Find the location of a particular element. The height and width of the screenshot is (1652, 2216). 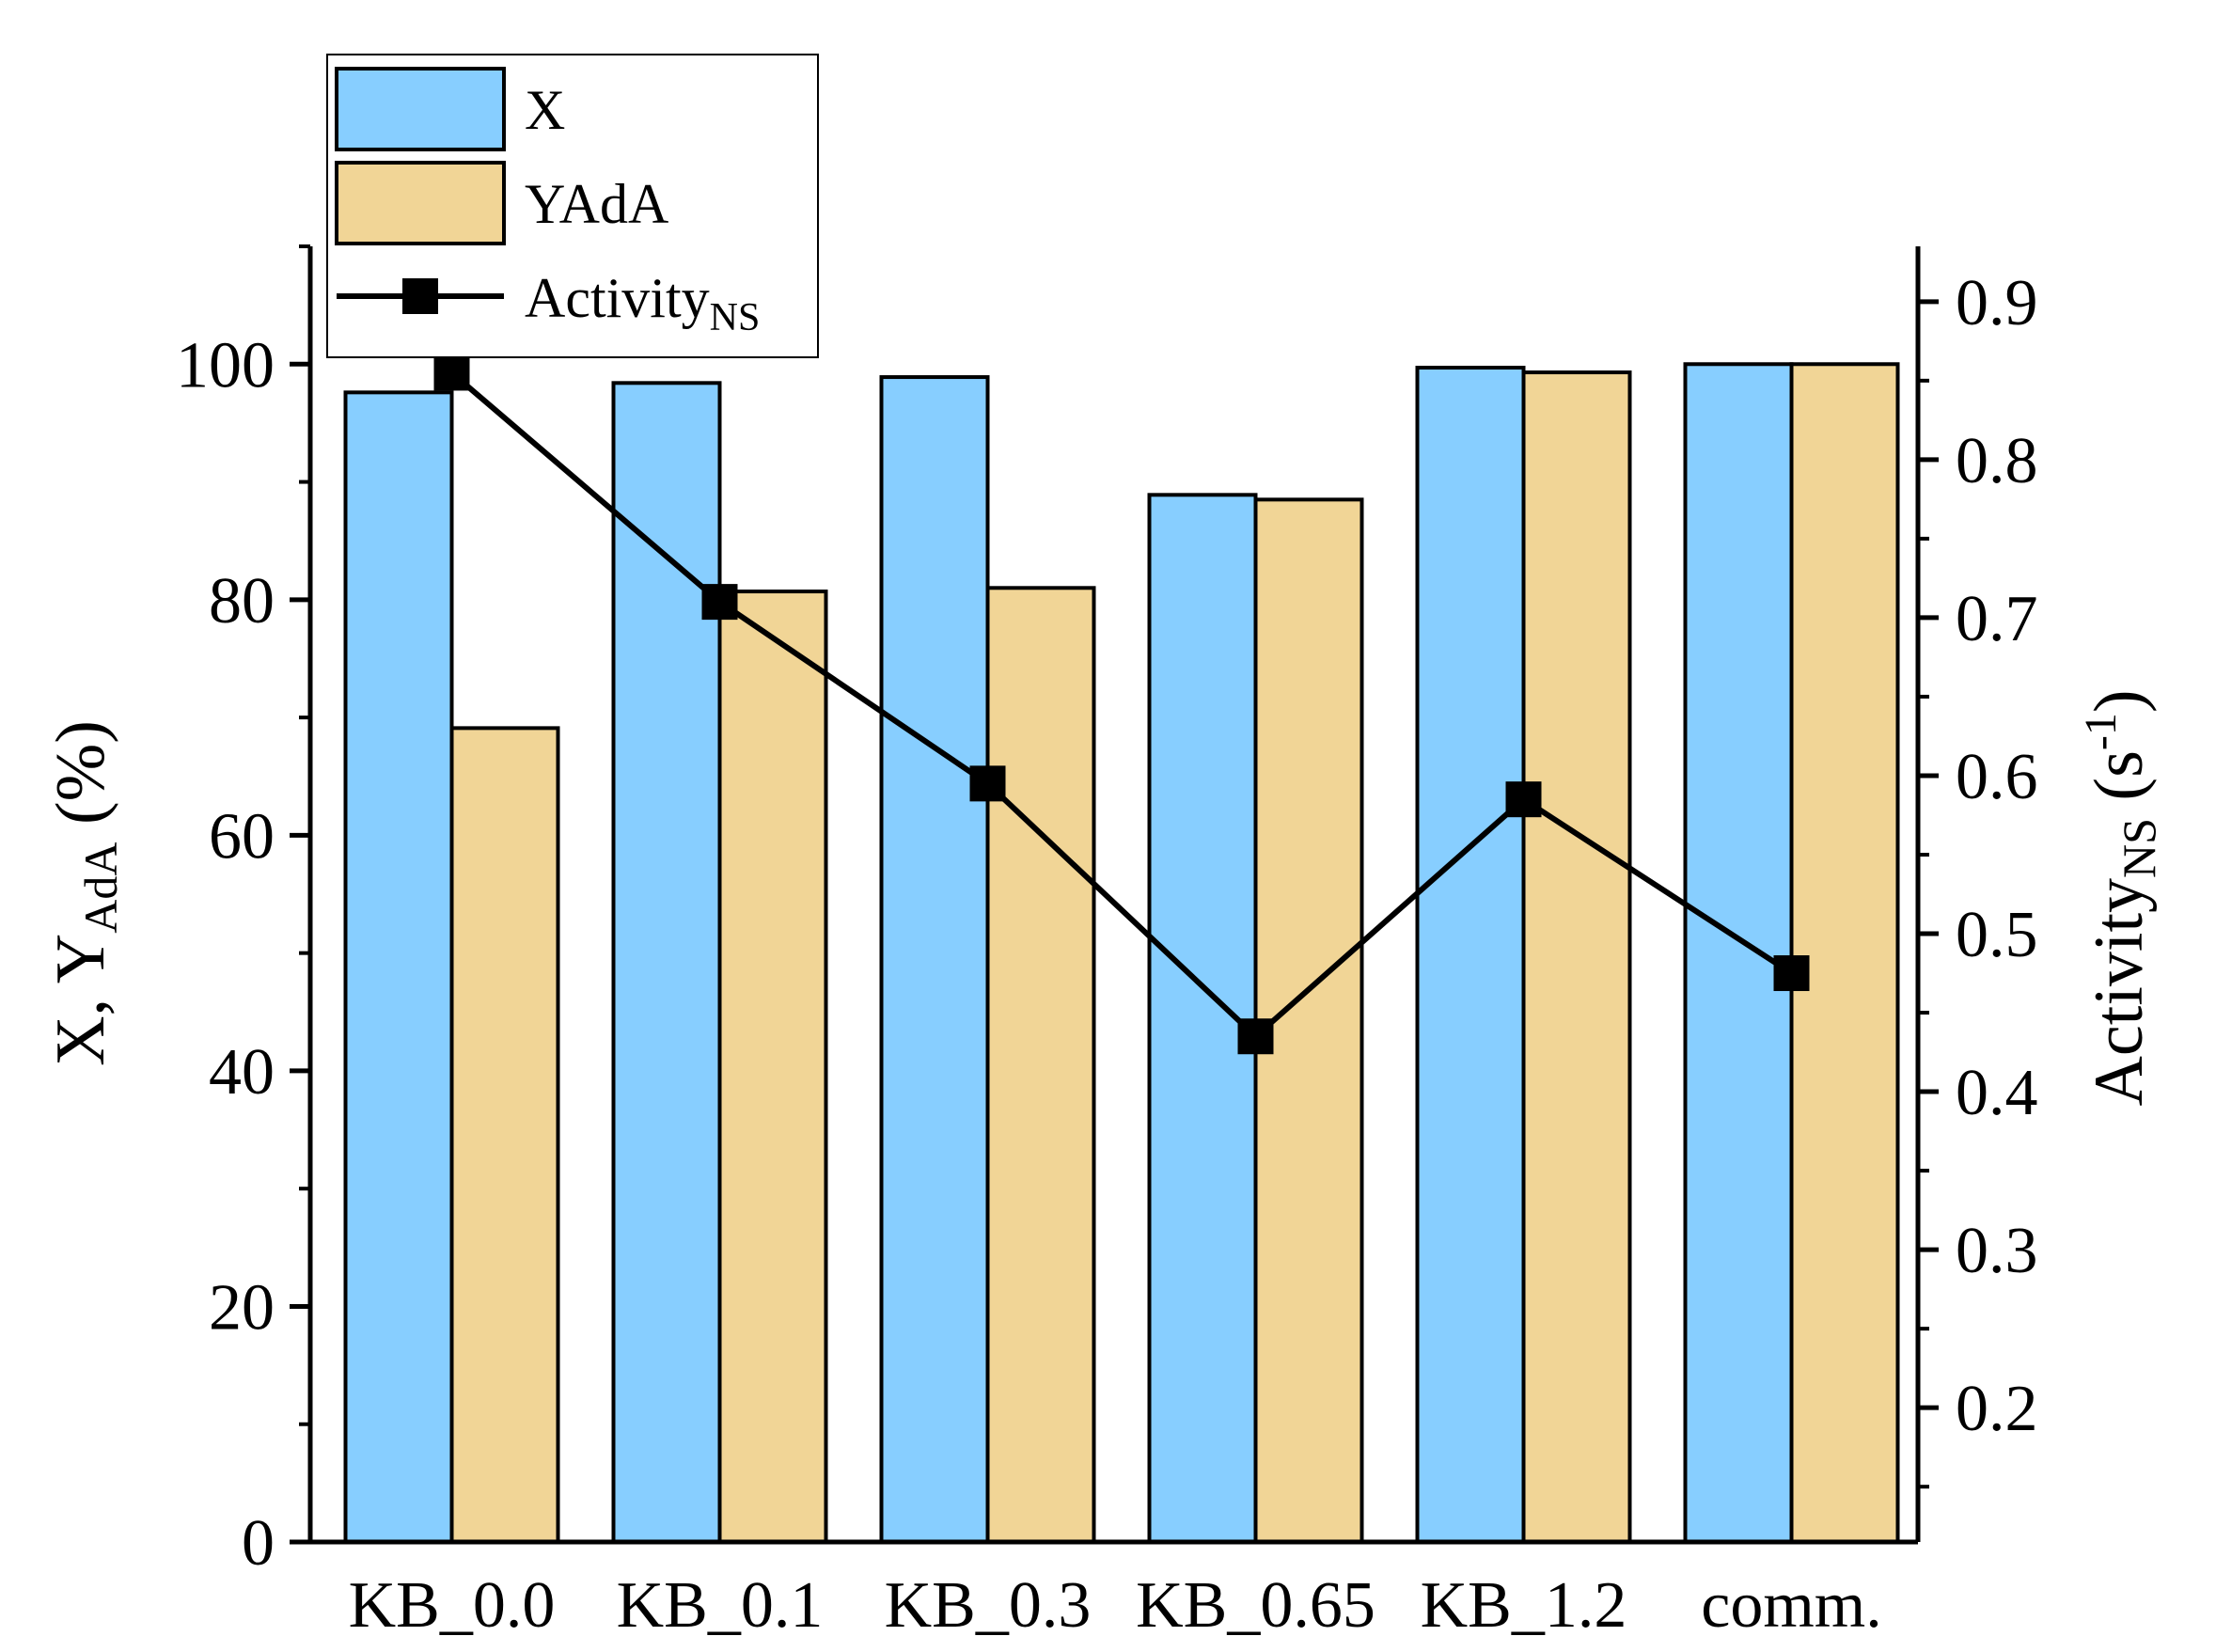

left-tick-label: 20 is located at coordinates (242, 1308).